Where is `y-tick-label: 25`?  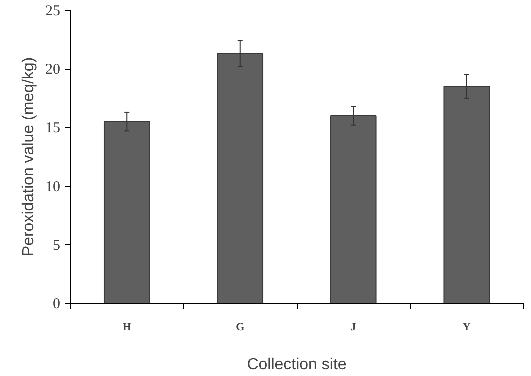 y-tick-label: 25 is located at coordinates (53, 12).